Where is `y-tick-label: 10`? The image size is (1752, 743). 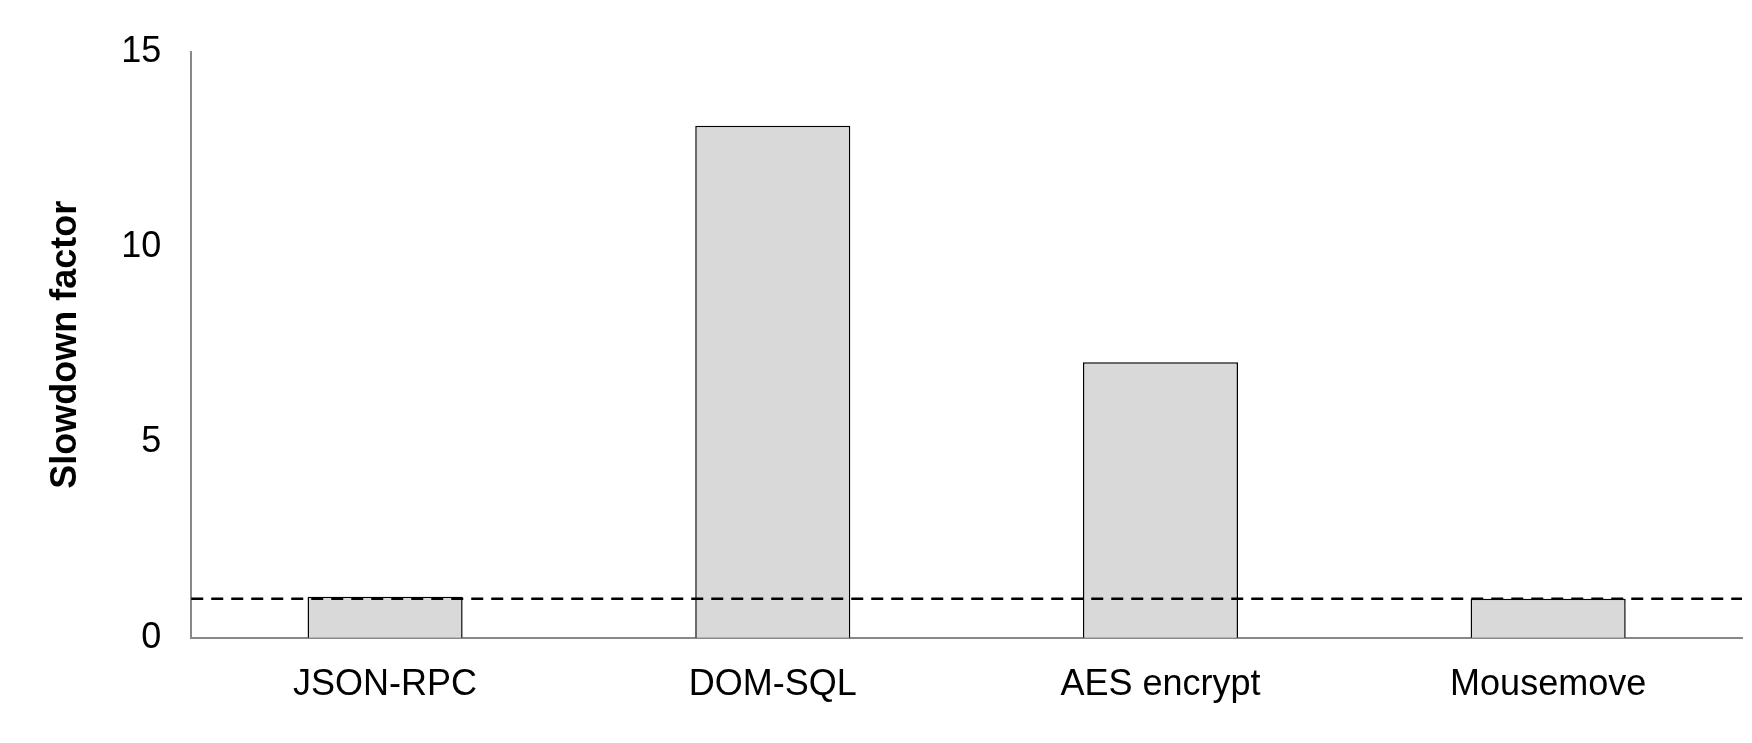
y-tick-label: 10 is located at coordinates (141, 244).